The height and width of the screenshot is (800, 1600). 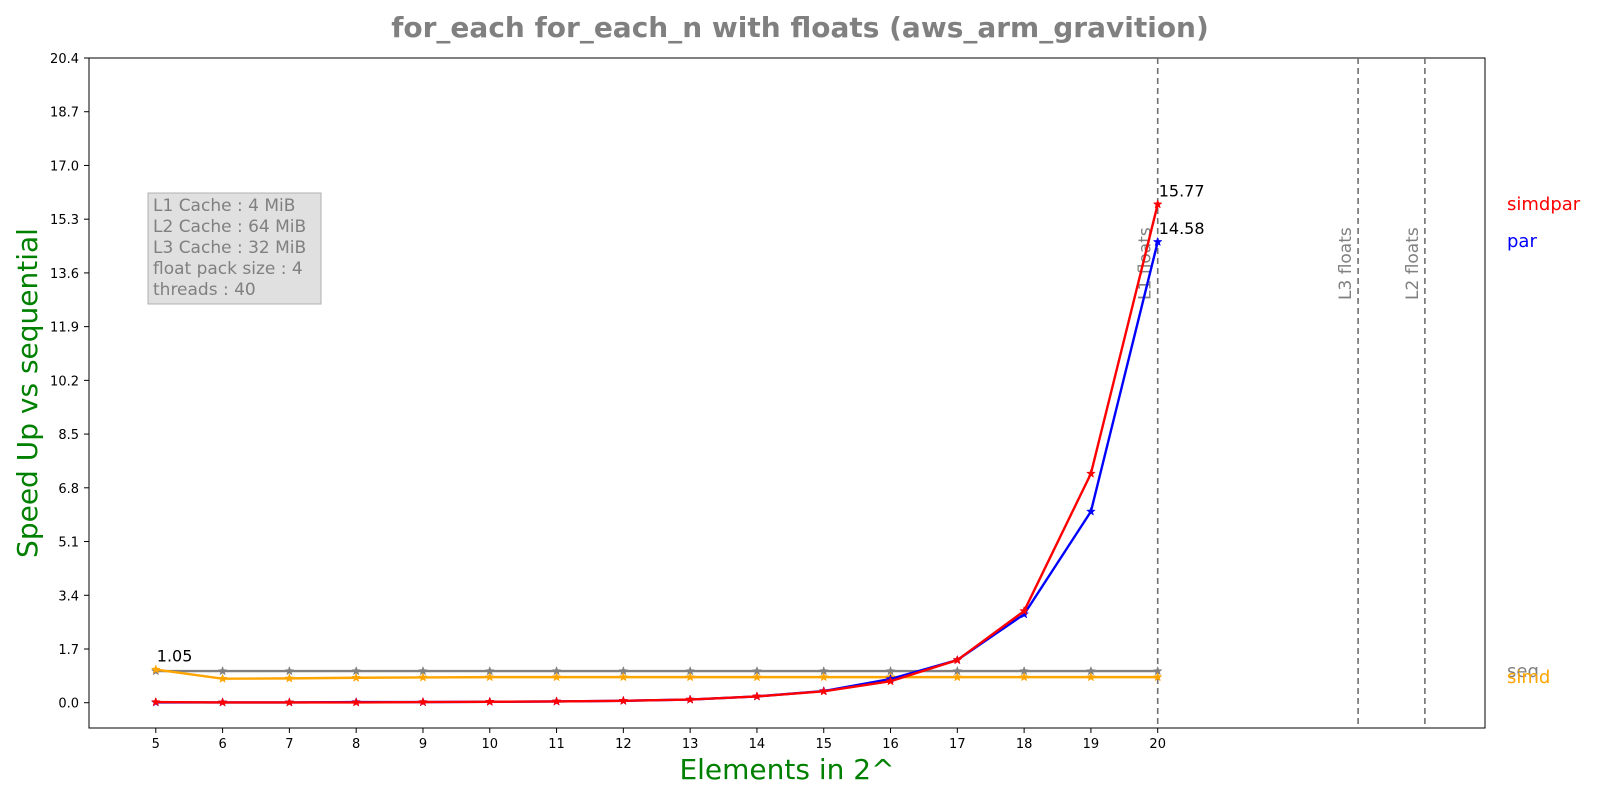 What do you see at coordinates (64, 274) in the screenshot?
I see `y-tick-label: 13.6` at bounding box center [64, 274].